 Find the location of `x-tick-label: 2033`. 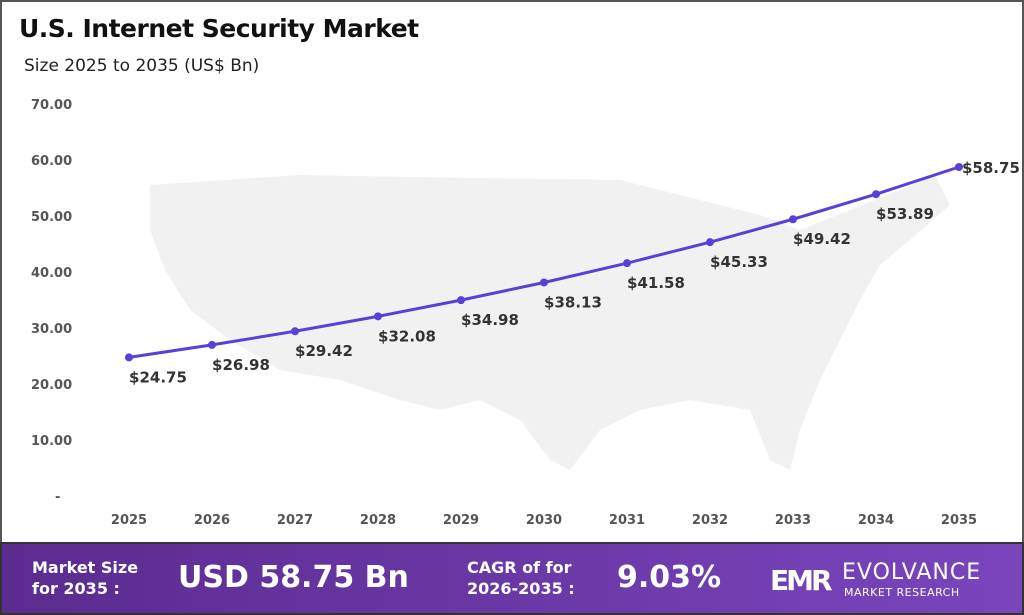

x-tick-label: 2033 is located at coordinates (793, 520).